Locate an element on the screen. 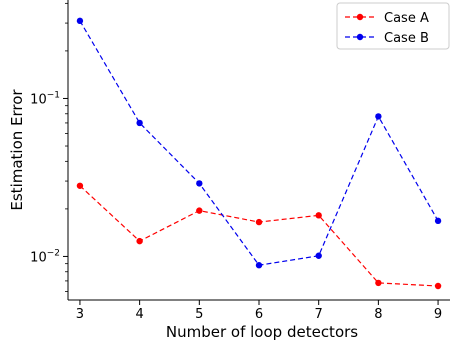 The height and width of the screenshot is (346, 451). x-tick-label: 8 is located at coordinates (378, 314).